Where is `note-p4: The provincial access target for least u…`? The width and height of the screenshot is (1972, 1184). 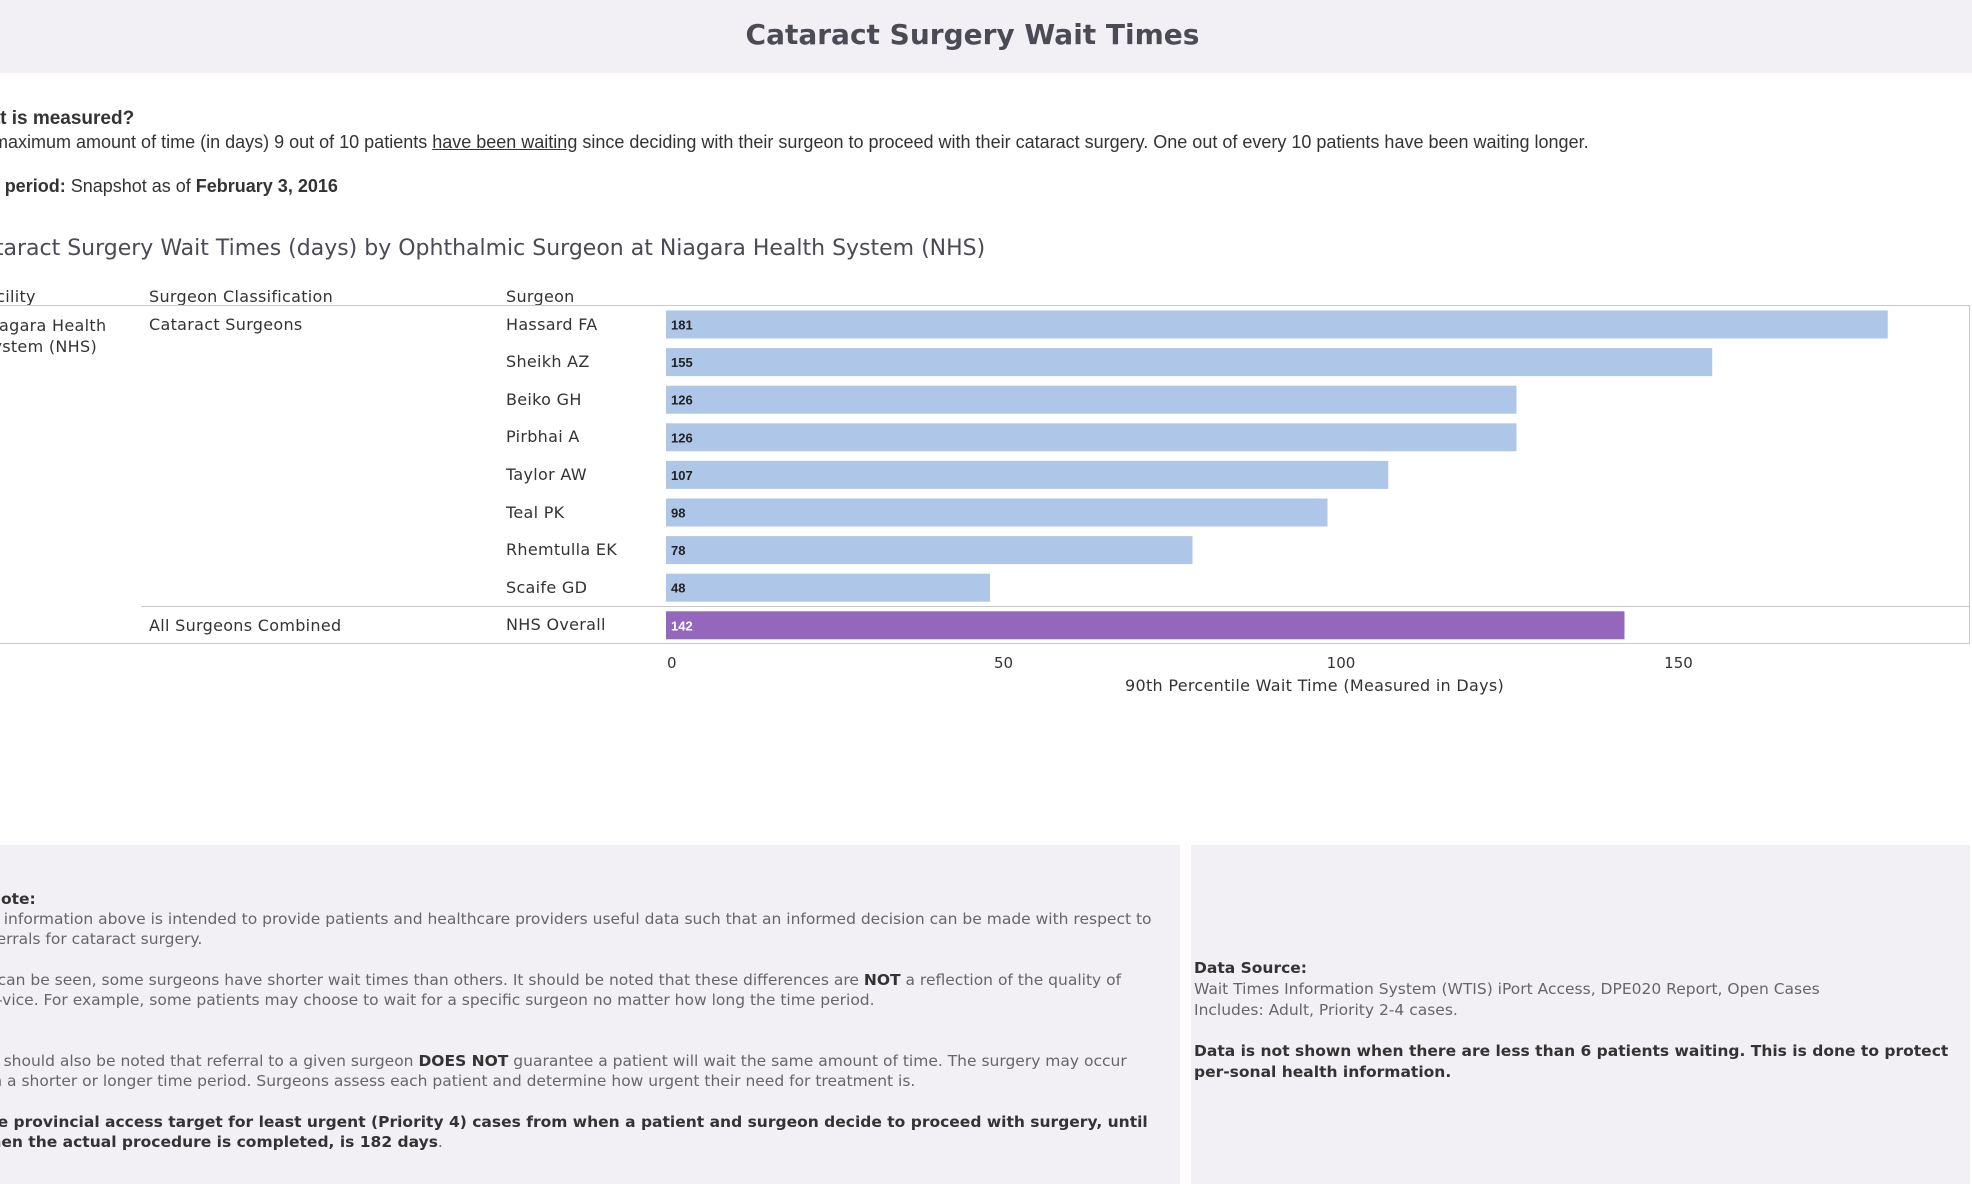
note-p4: The provincial access target for least u… is located at coordinates (585, 1132).